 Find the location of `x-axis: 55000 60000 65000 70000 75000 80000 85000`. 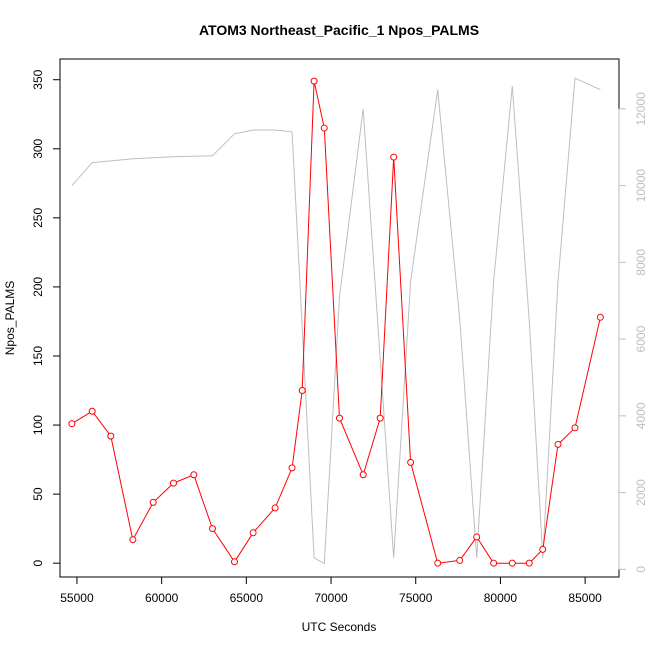

x-axis: 55000 60000 65000 70000 75000 80000 85000 is located at coordinates (331, 590).